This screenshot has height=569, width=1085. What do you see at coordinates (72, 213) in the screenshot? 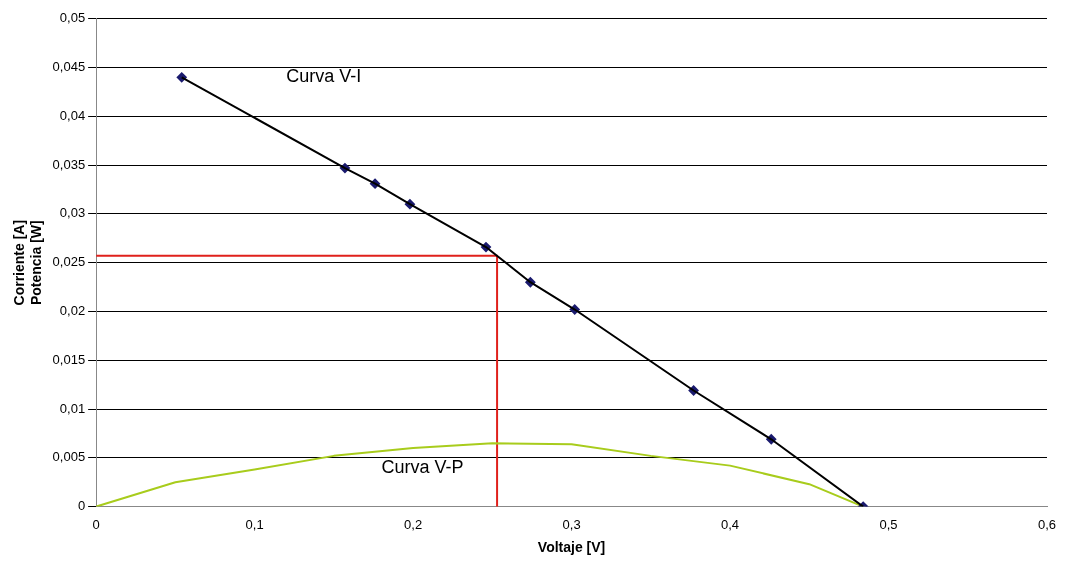
I see `y-tick-label: 0,03` at bounding box center [72, 213].